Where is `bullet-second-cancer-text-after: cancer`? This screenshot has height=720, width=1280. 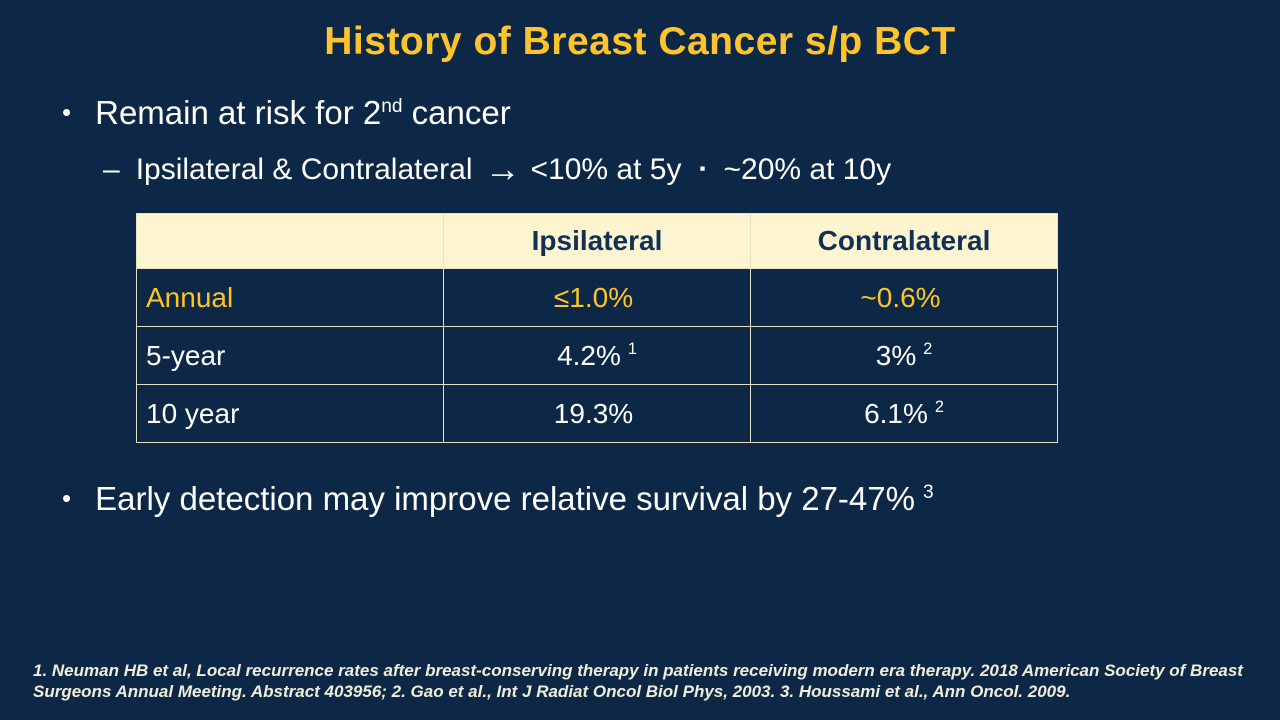
bullet-second-cancer-text-after: cancer is located at coordinates (456, 112).